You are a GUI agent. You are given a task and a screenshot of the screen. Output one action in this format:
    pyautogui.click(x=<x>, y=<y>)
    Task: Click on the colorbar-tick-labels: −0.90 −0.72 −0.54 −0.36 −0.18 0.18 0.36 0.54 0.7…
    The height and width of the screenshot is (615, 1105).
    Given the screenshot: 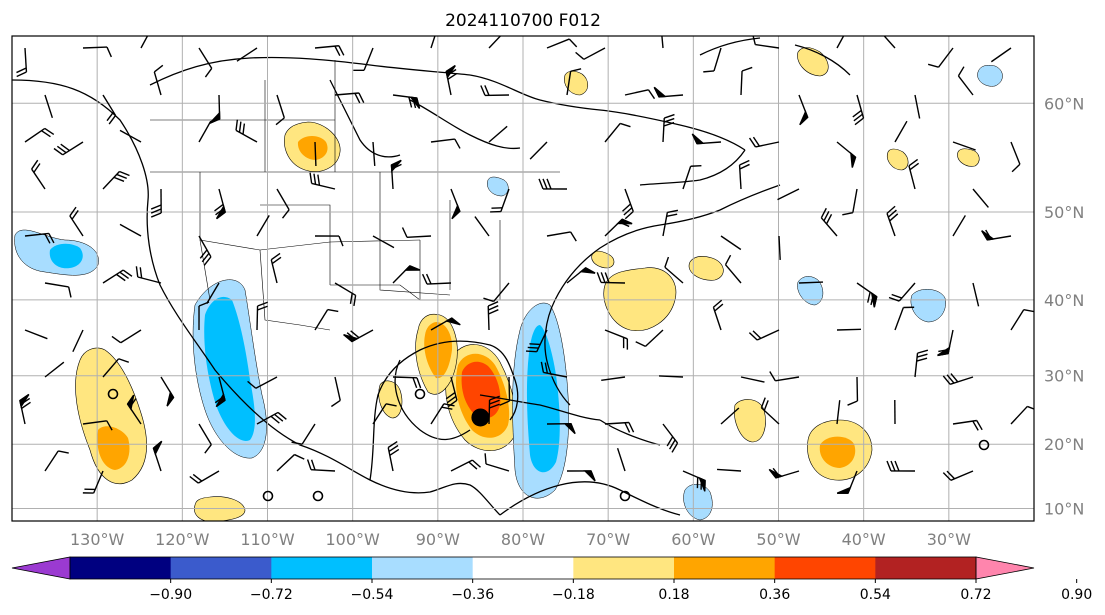 What is the action you would take?
    pyautogui.click(x=620, y=591)
    